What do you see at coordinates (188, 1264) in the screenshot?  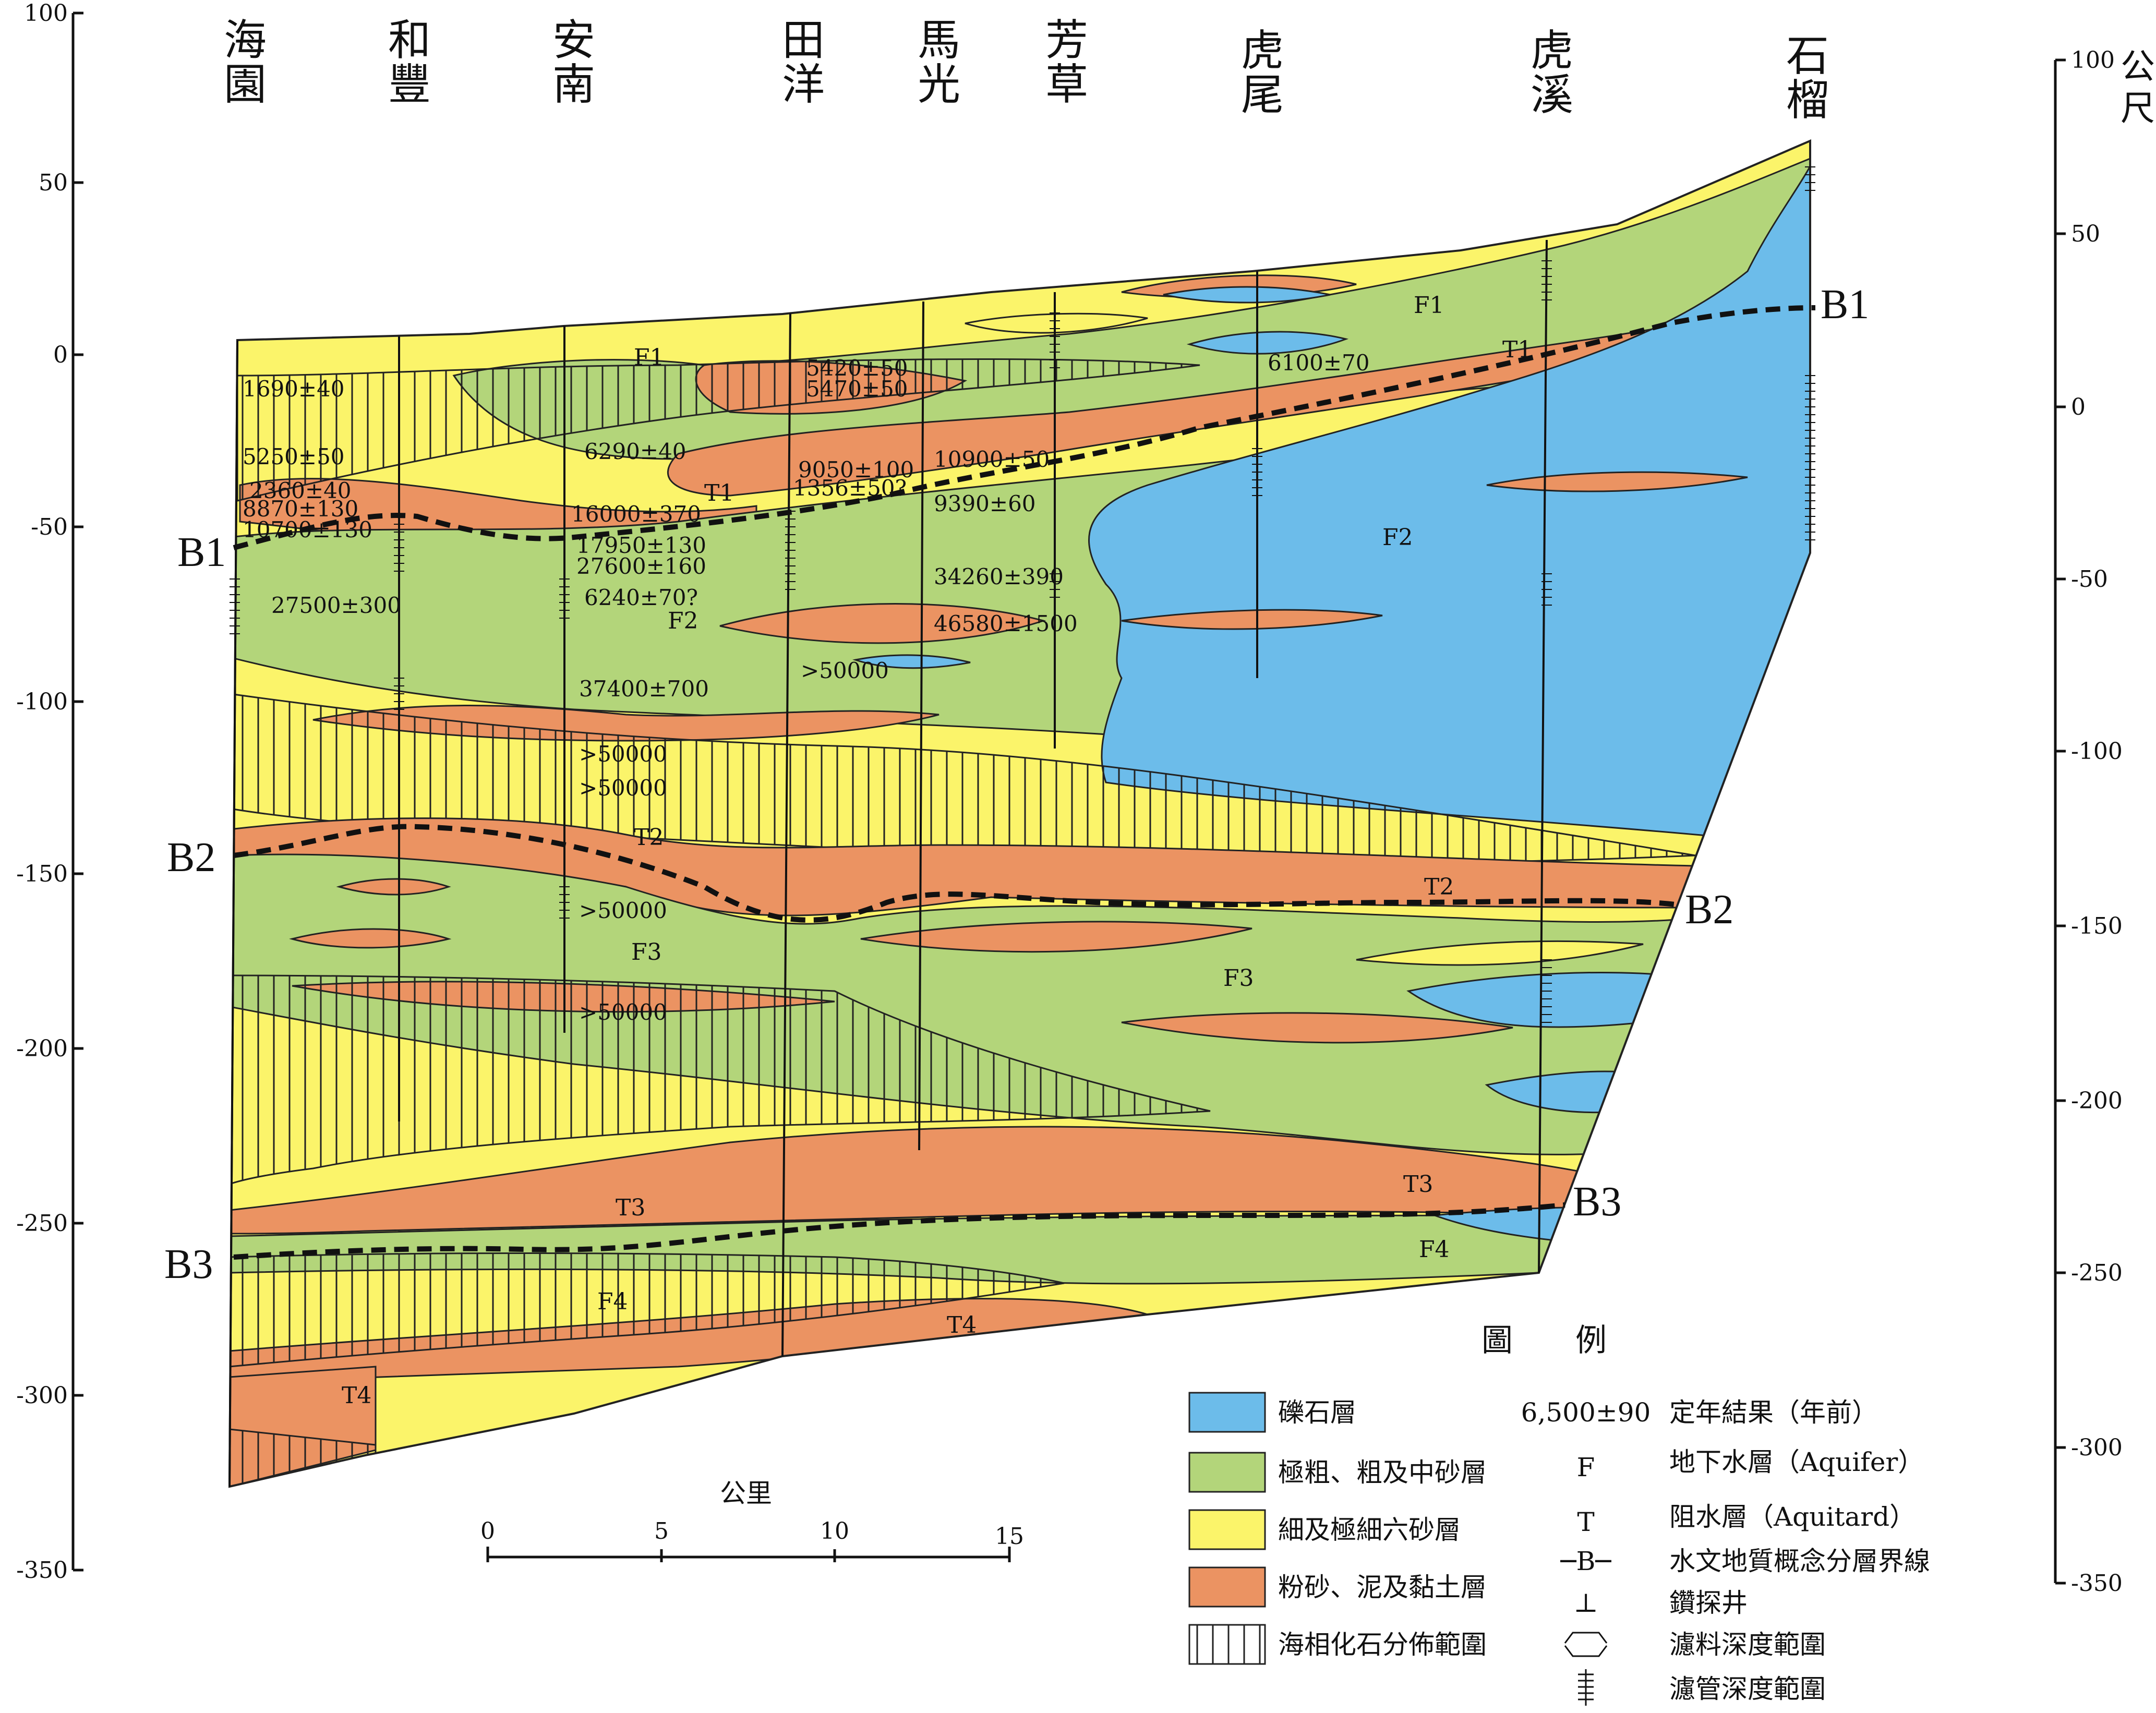 I see `boundary-b3-left: B3` at bounding box center [188, 1264].